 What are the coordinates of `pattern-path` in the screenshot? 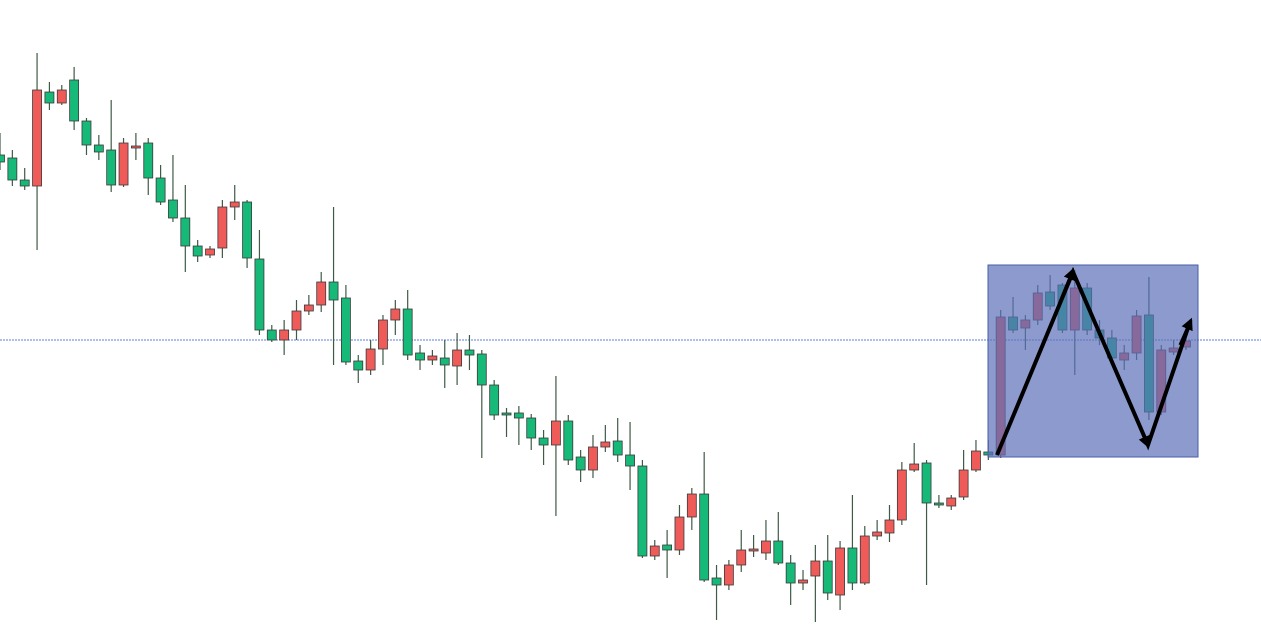 It's located at (1093, 361).